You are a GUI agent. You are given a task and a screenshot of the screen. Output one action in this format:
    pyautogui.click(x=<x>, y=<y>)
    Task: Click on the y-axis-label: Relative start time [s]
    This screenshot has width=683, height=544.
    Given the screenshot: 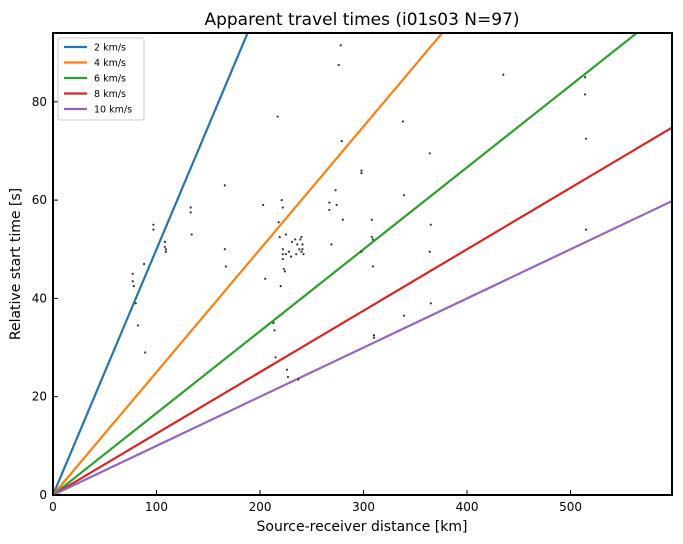 What is the action you would take?
    pyautogui.click(x=16, y=264)
    